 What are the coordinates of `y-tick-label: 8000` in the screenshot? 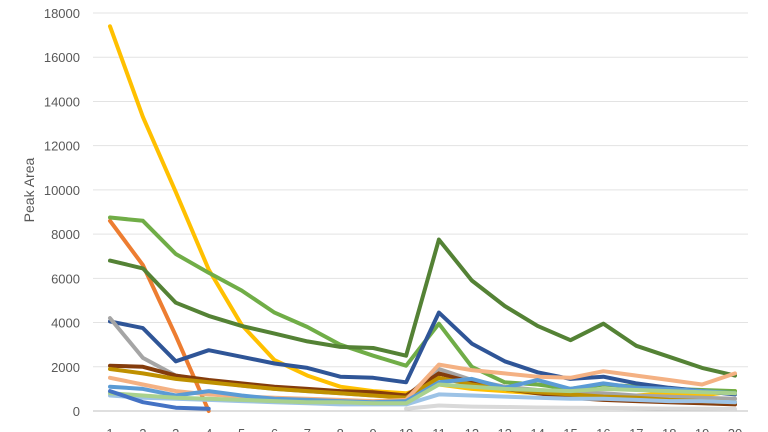 It's located at (65, 234).